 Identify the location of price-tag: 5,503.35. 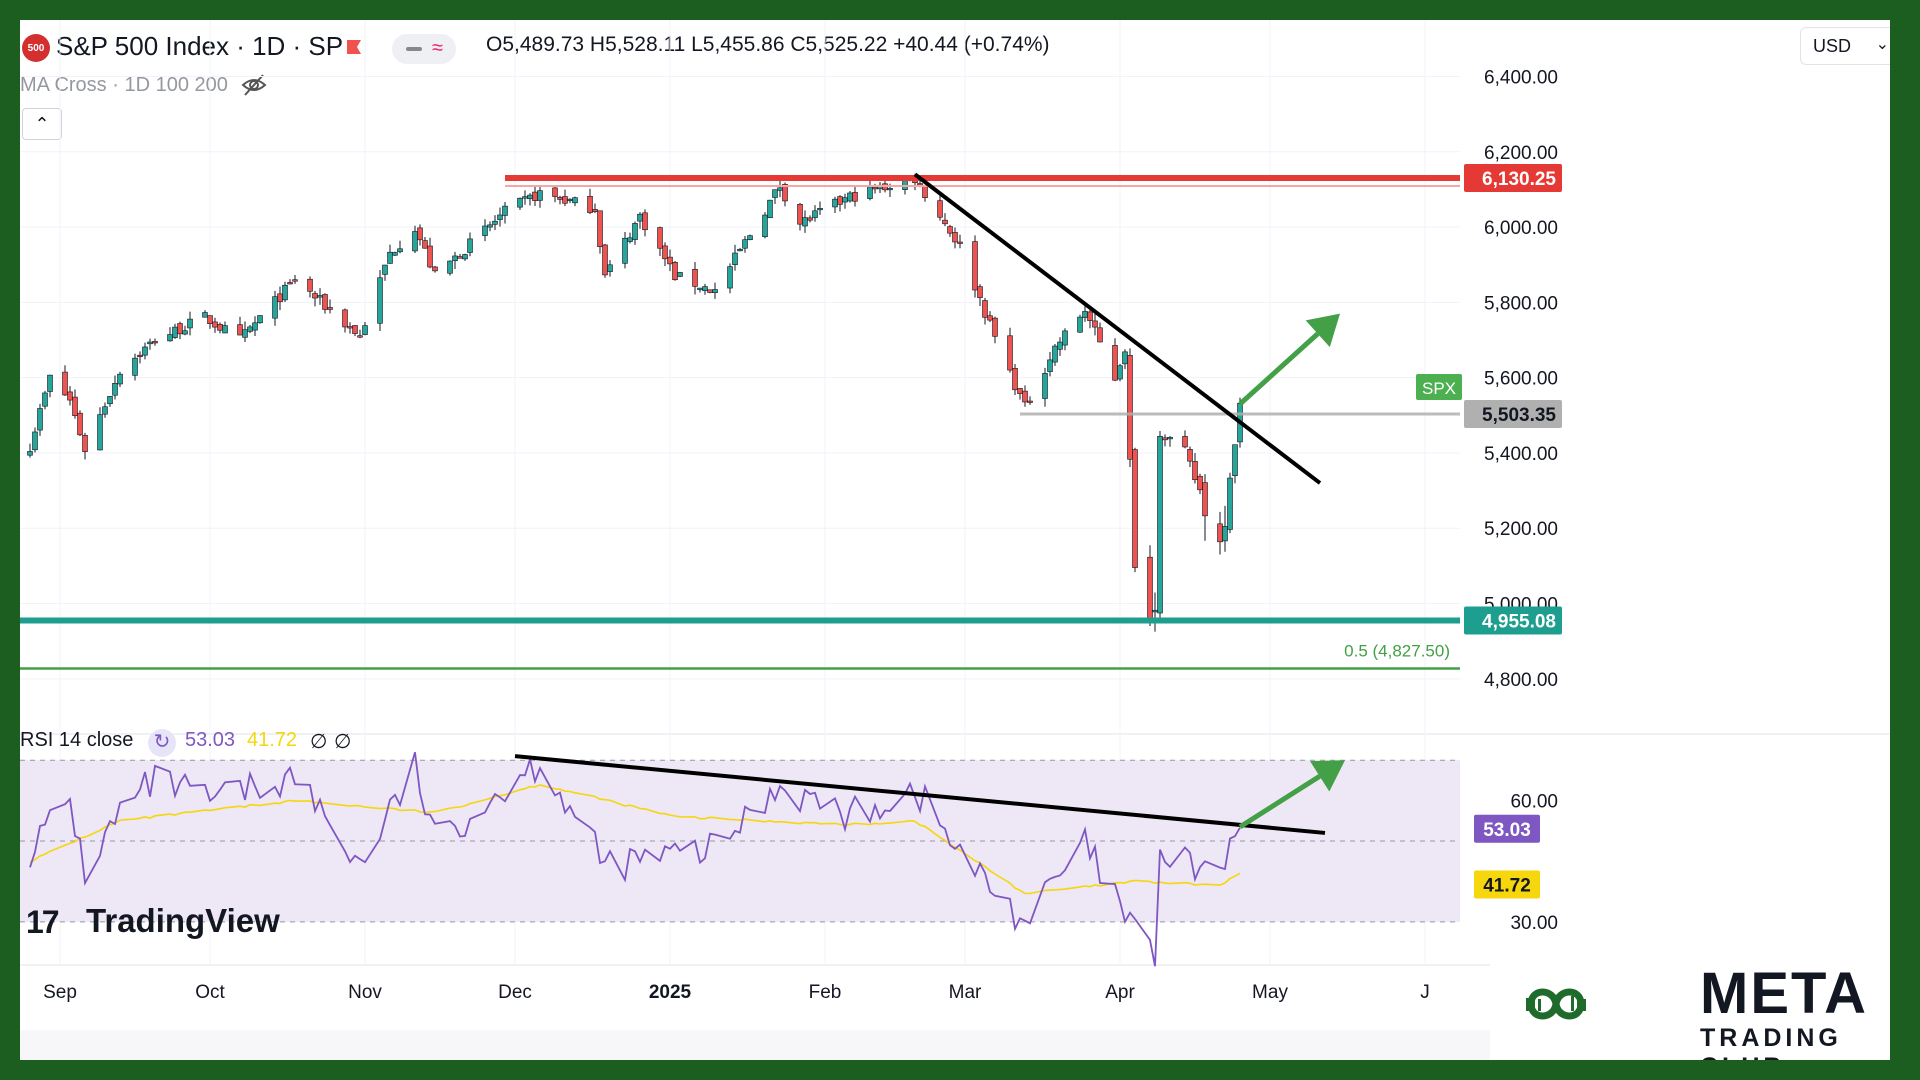
(1513, 414).